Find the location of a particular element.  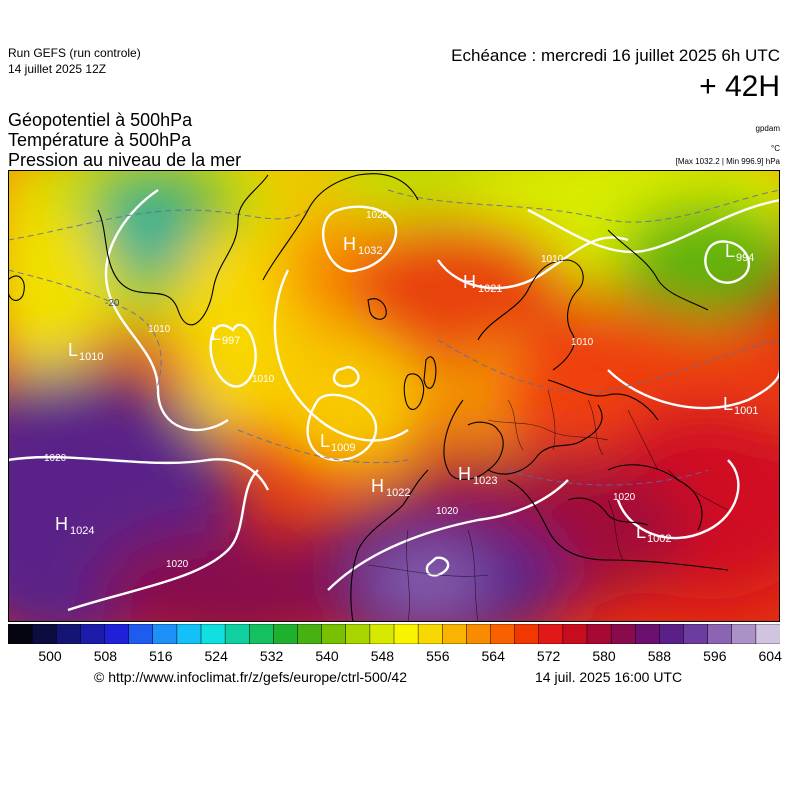

pressure-center-value: 997 is located at coordinates (231, 341).